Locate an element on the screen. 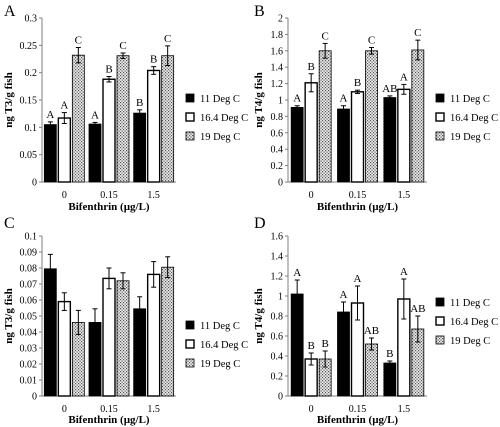  bar-B-0-s1 is located at coordinates (311, 132).